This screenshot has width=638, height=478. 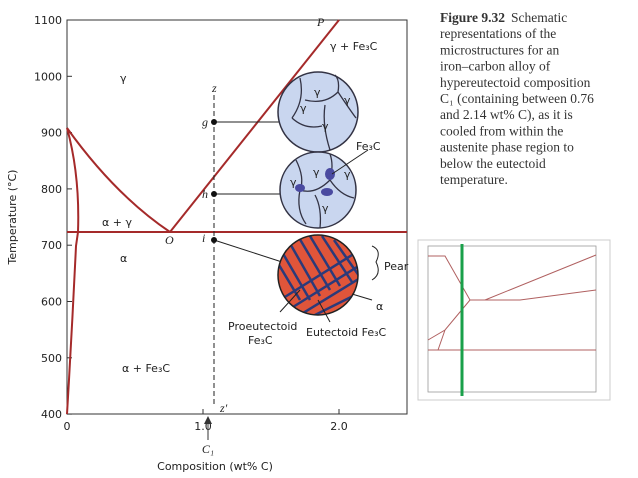 I want to click on caption-line: hypereutectoid composition, so click(x=515, y=82).